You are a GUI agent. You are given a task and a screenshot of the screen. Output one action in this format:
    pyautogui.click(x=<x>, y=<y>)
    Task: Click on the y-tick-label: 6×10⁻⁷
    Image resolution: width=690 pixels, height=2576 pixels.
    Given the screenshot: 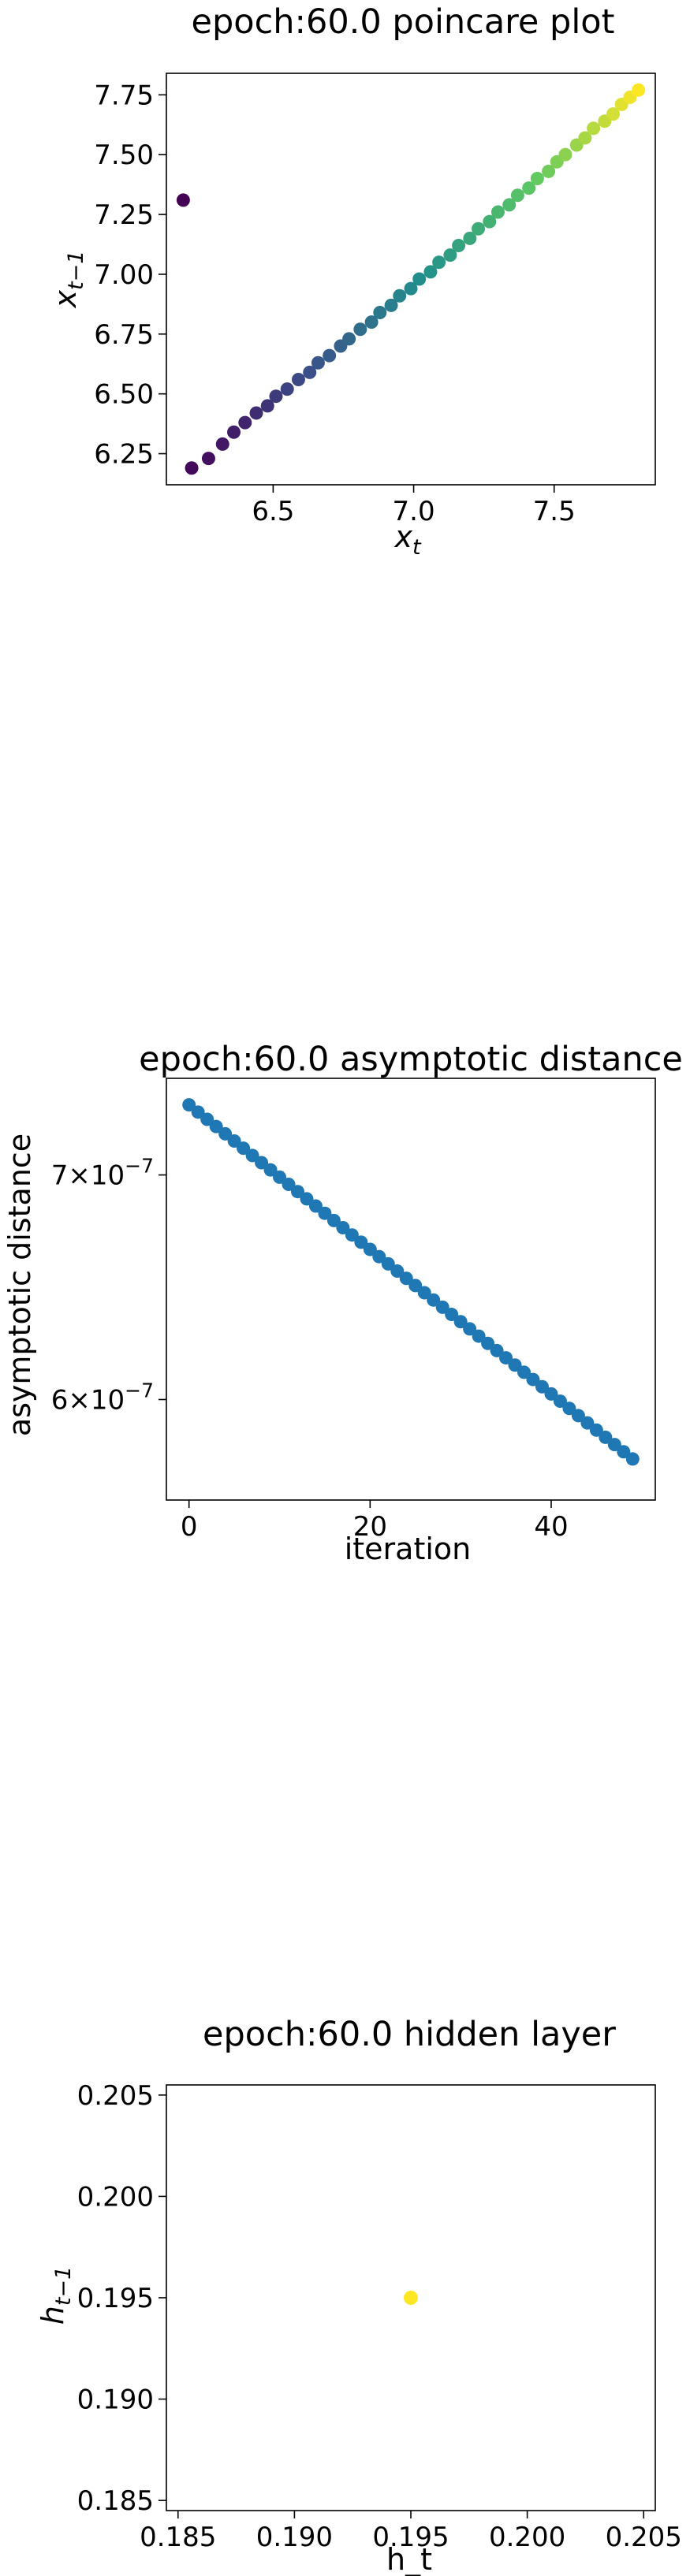 What is the action you would take?
    pyautogui.click(x=103, y=1397)
    